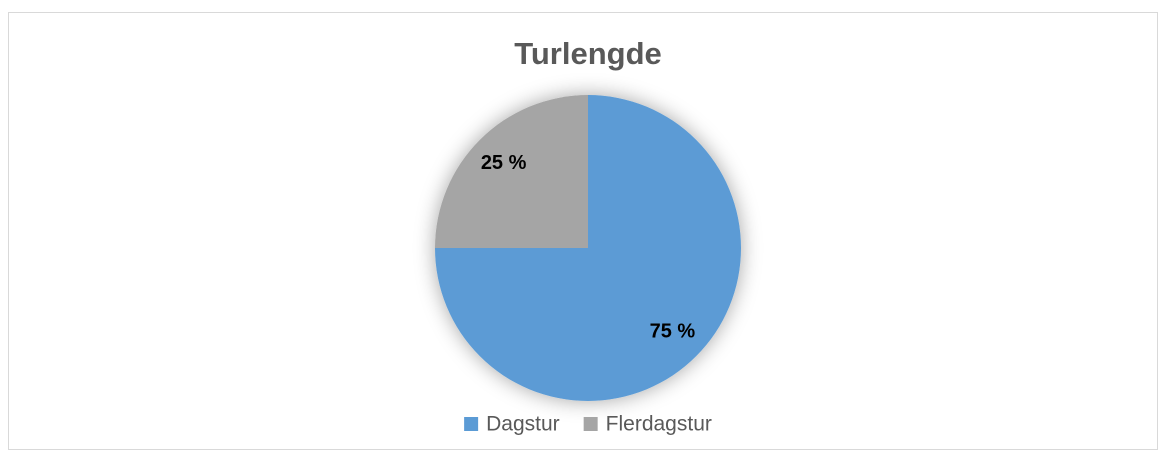 Image resolution: width=1166 pixels, height=457 pixels. Describe the element at coordinates (673, 332) in the screenshot. I see `data-label: 75 %` at that location.